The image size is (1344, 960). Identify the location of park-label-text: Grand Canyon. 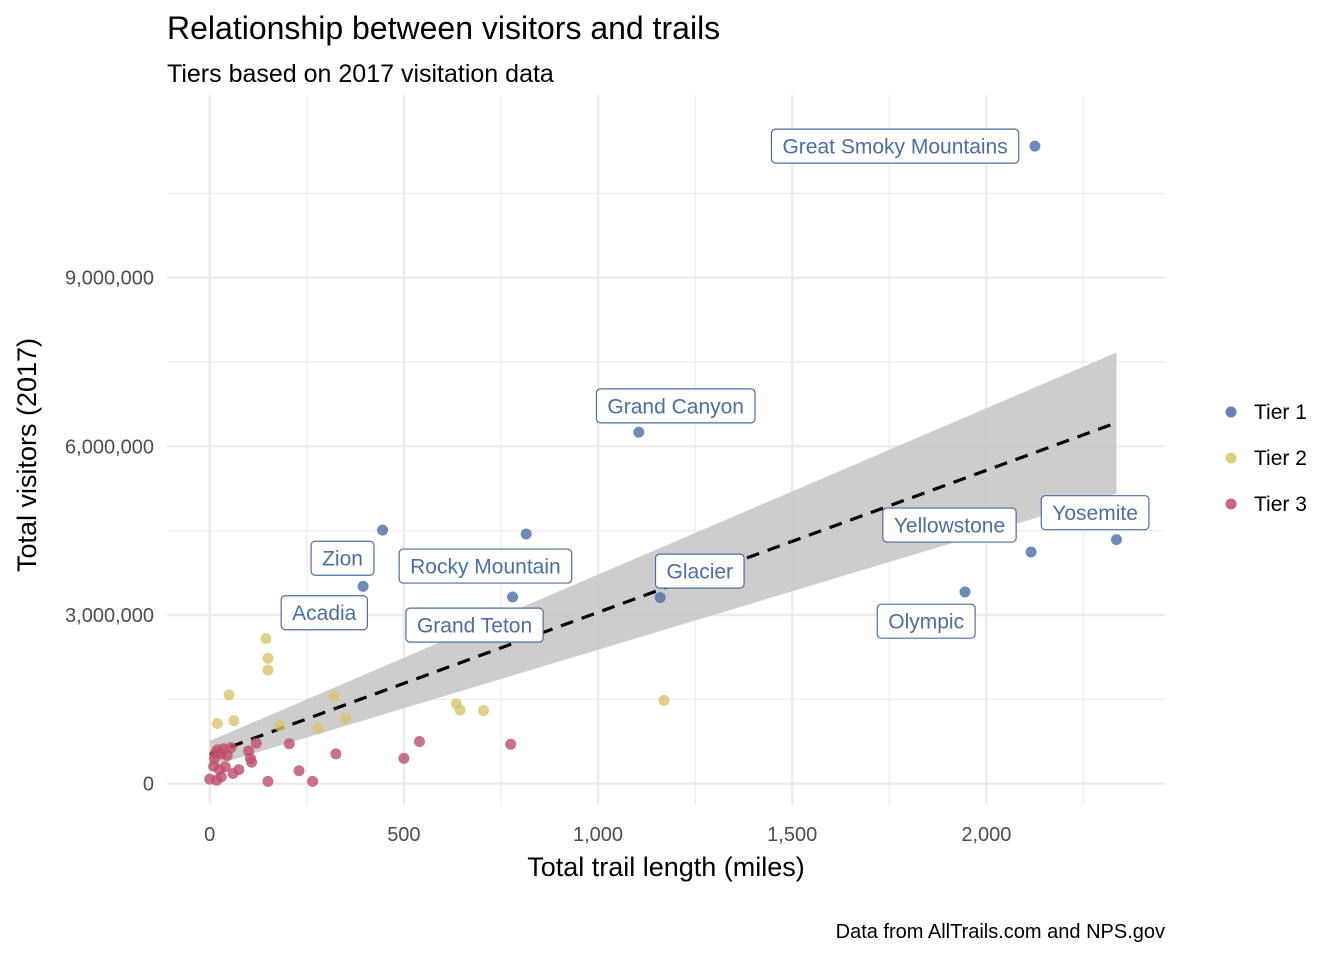
(675, 406).